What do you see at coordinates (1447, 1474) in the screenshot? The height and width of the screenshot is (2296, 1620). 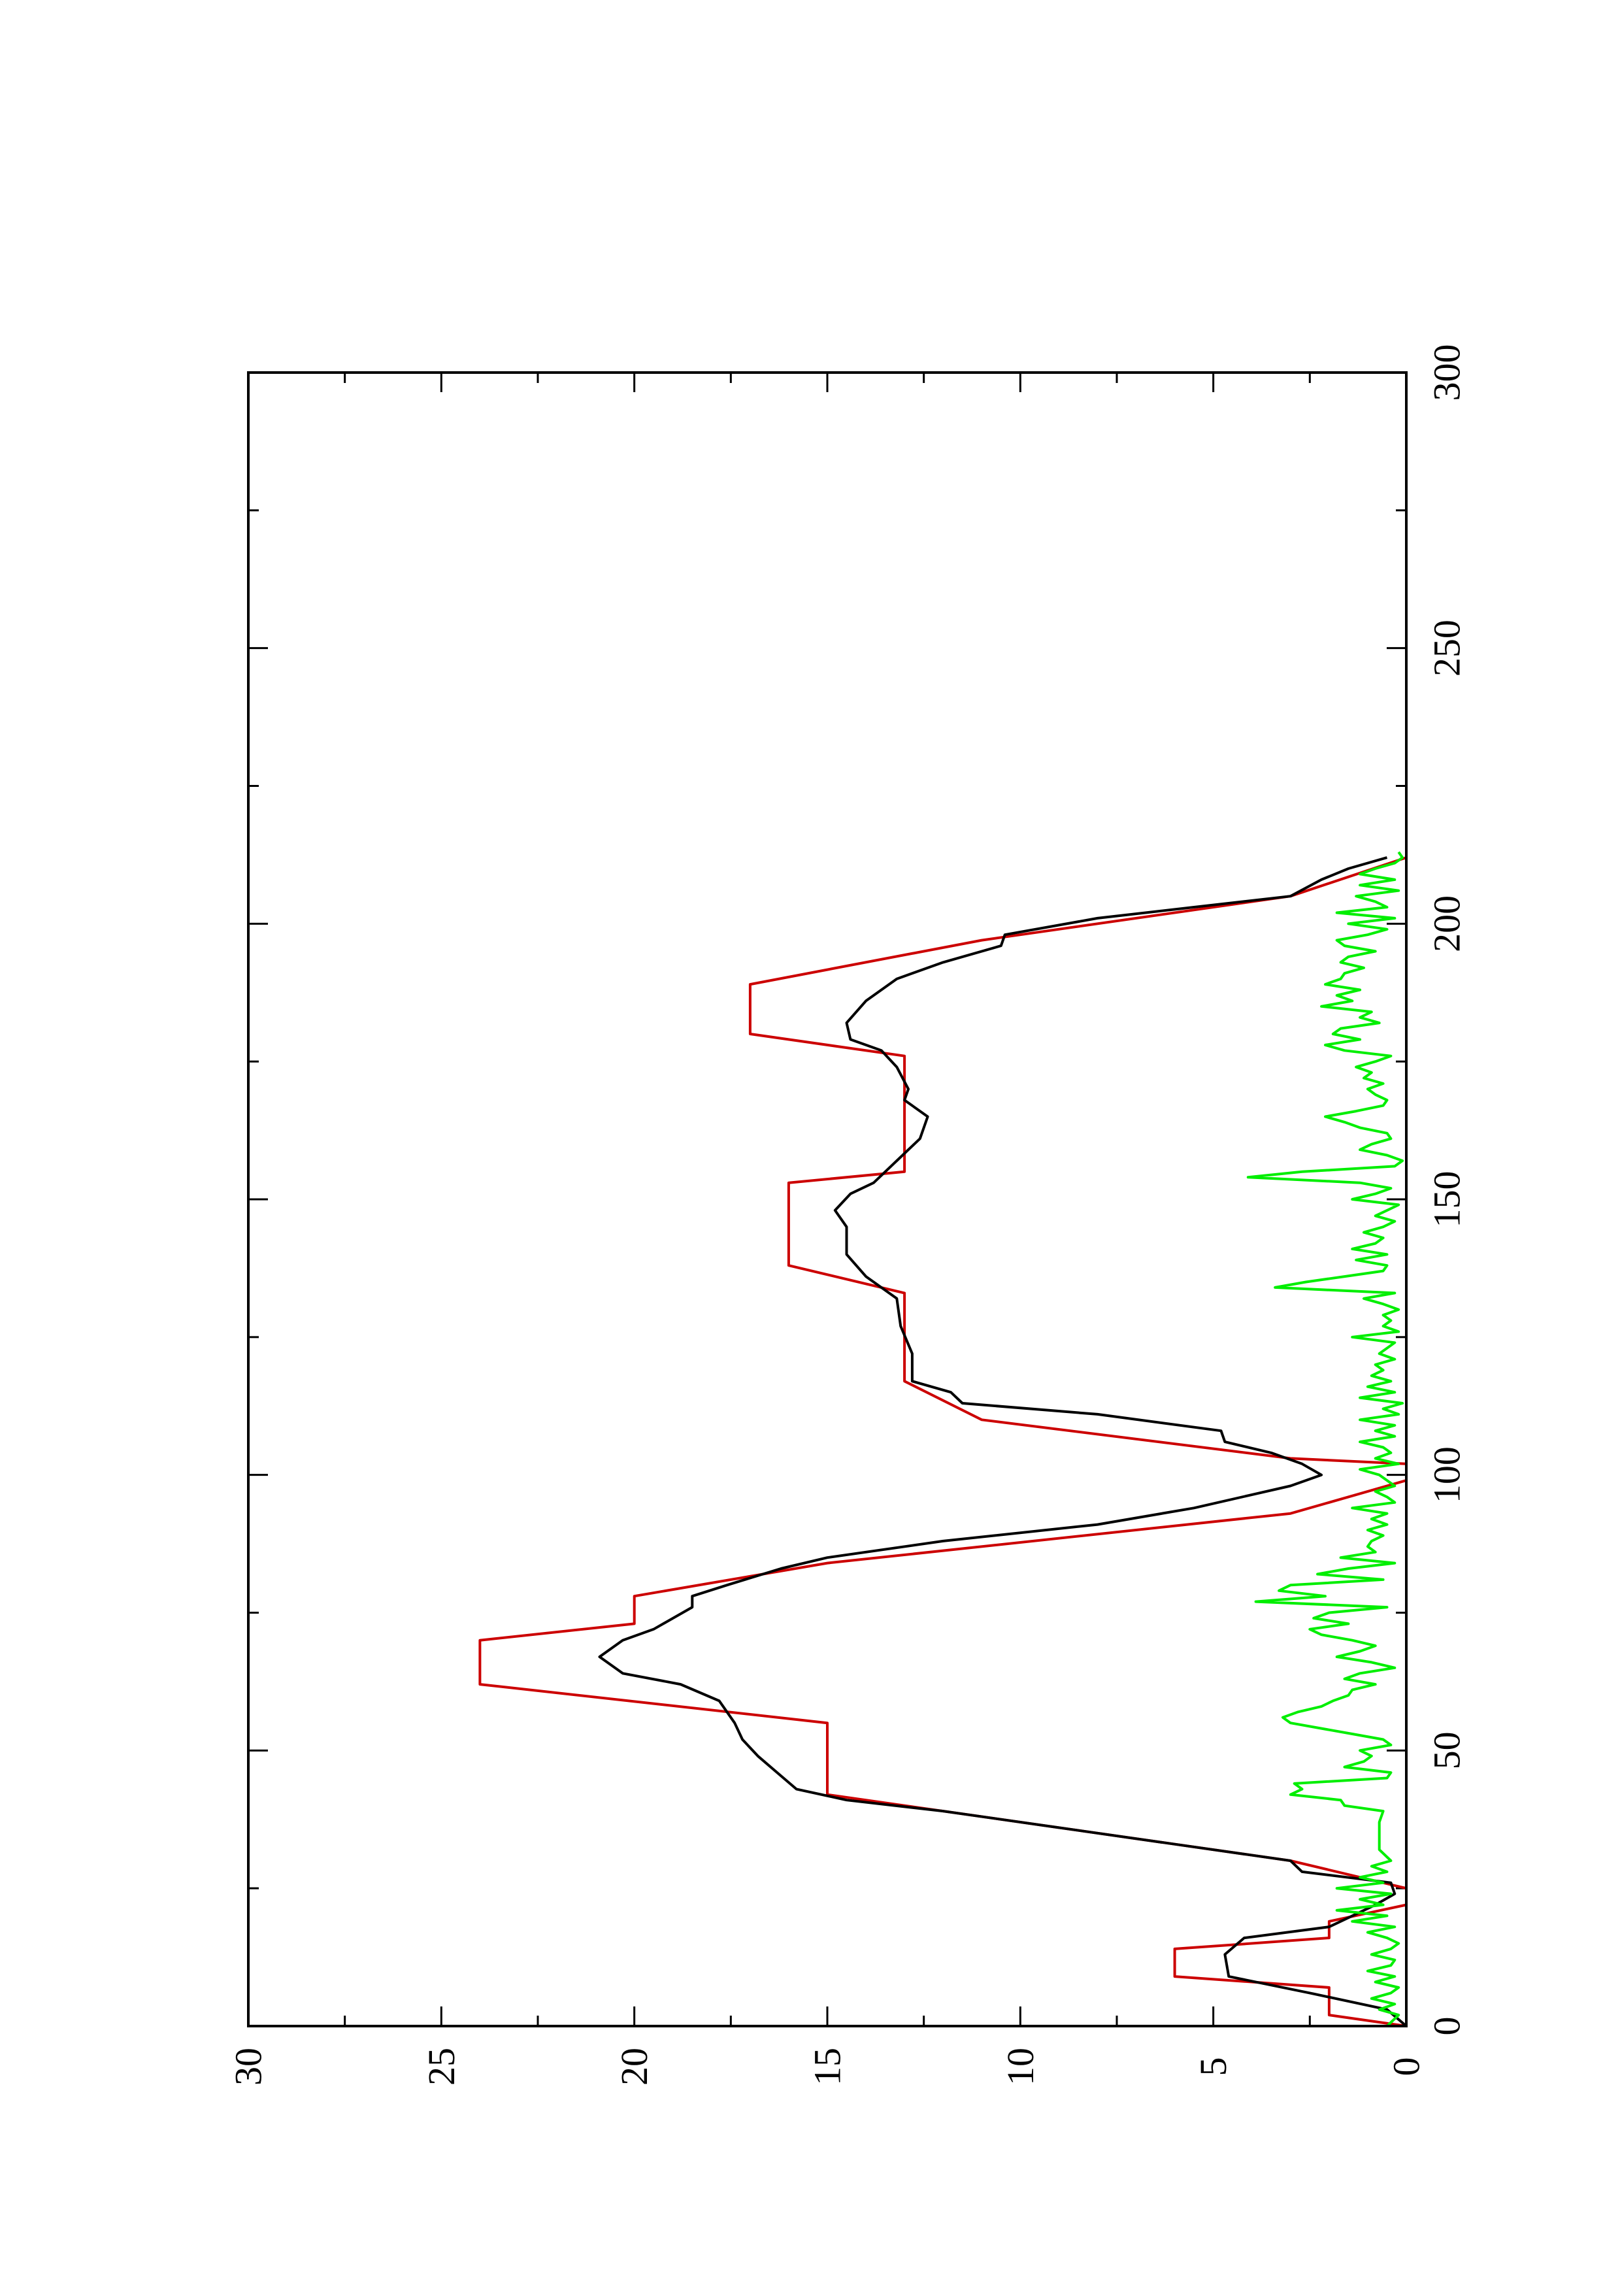 I see `x-tick-label: 100` at bounding box center [1447, 1474].